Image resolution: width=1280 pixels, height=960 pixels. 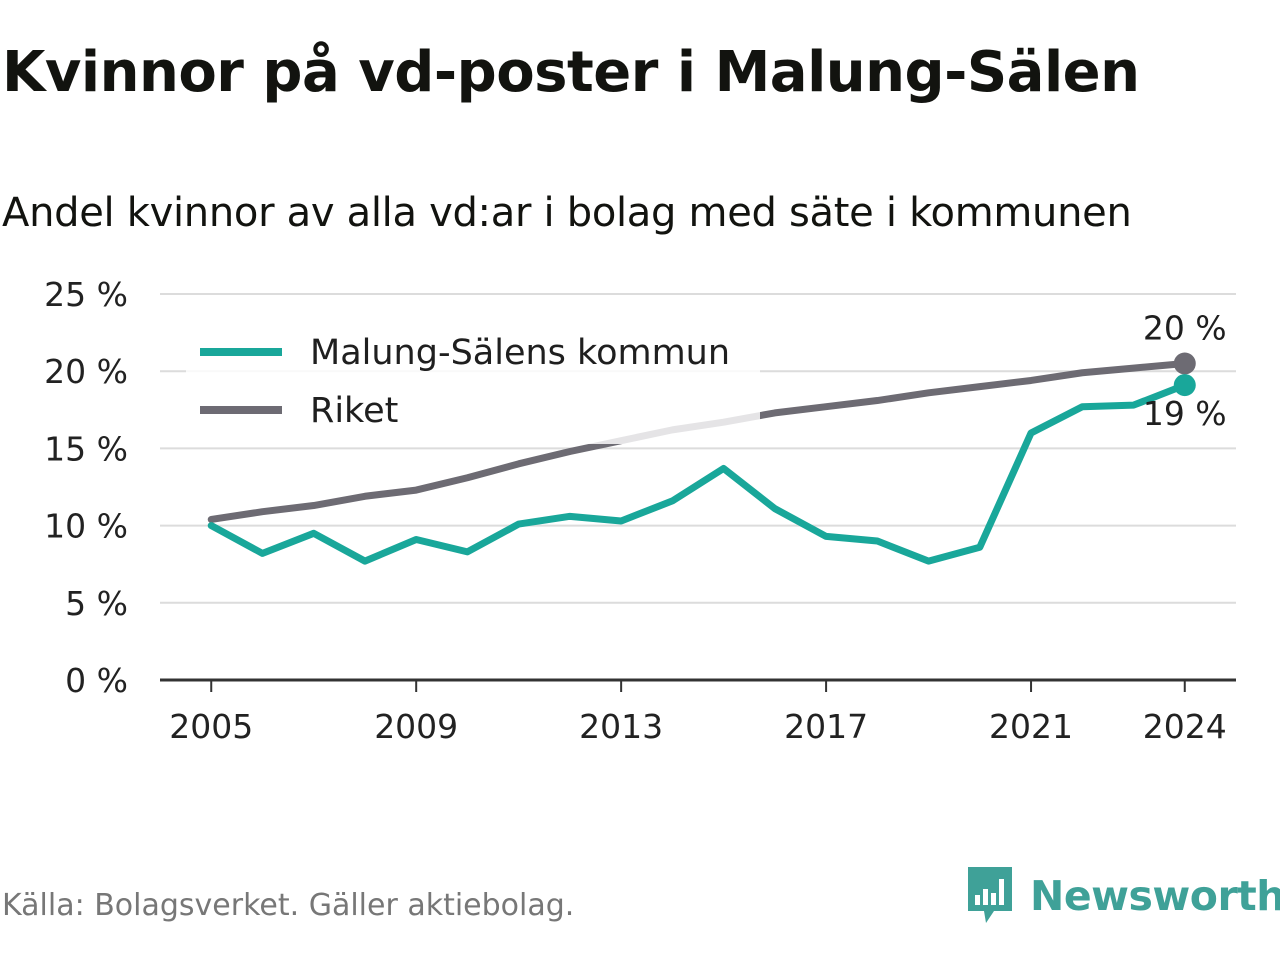 What do you see at coordinates (288, 905) in the screenshot?
I see `source-note: Källa: Bolagsverket. Gäller aktiebolag.` at bounding box center [288, 905].